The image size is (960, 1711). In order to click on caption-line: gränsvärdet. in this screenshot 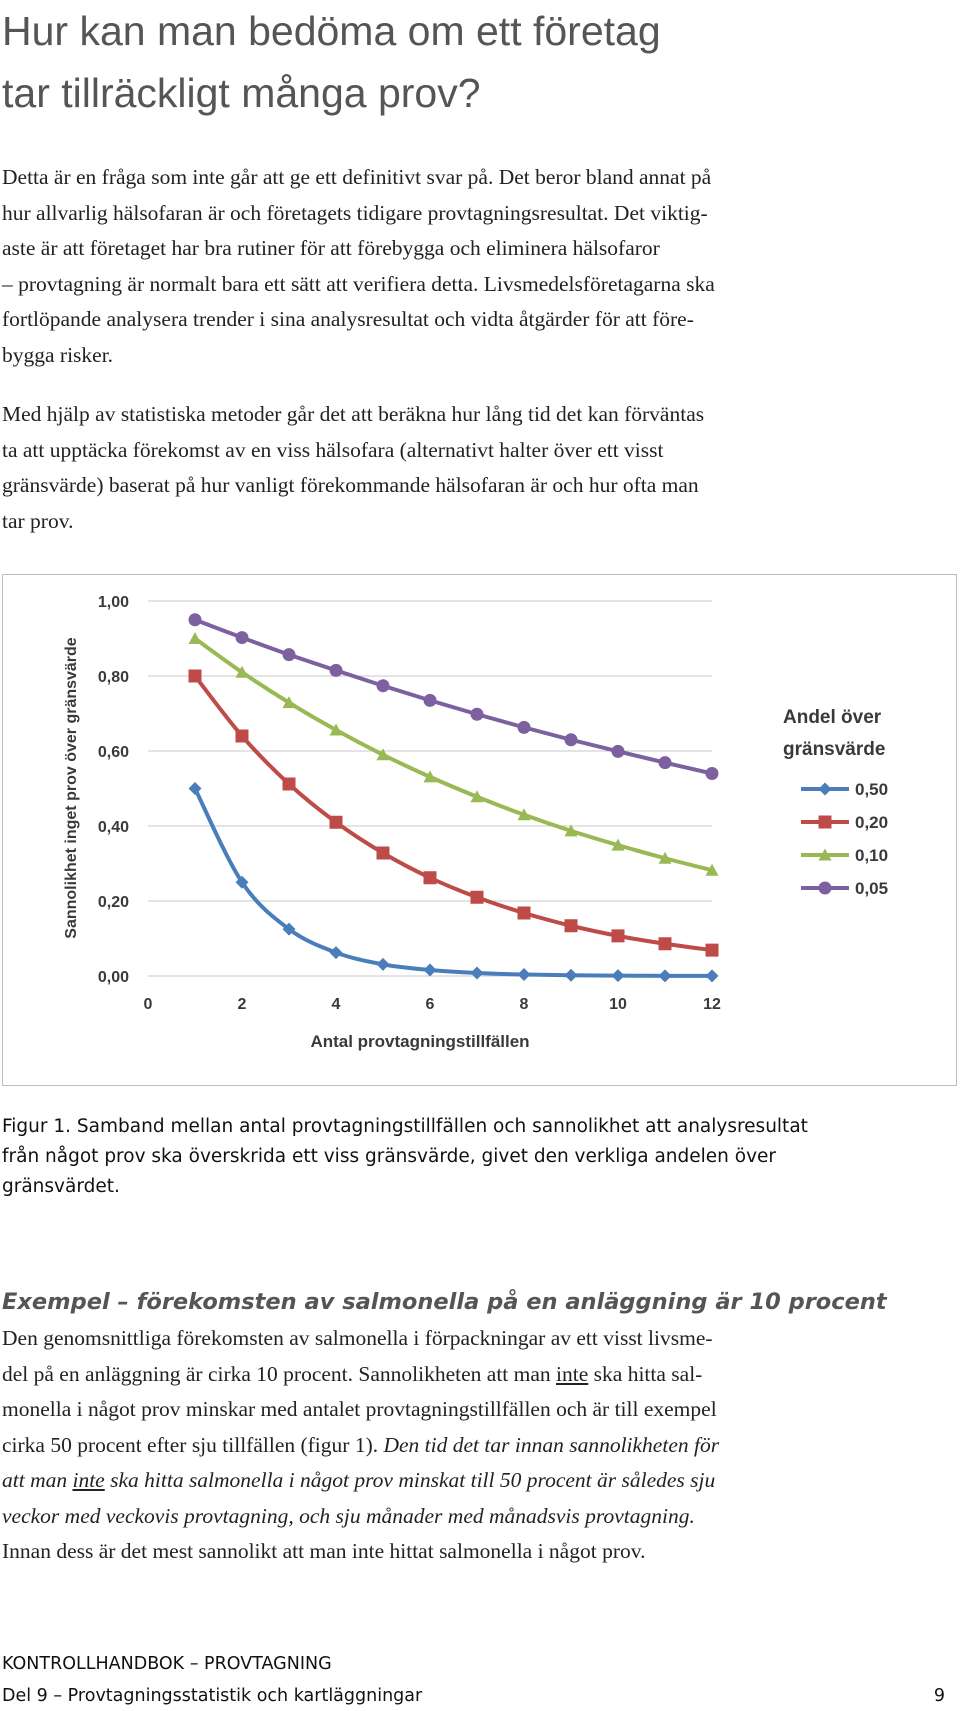, I will do `click(61, 1186)`.